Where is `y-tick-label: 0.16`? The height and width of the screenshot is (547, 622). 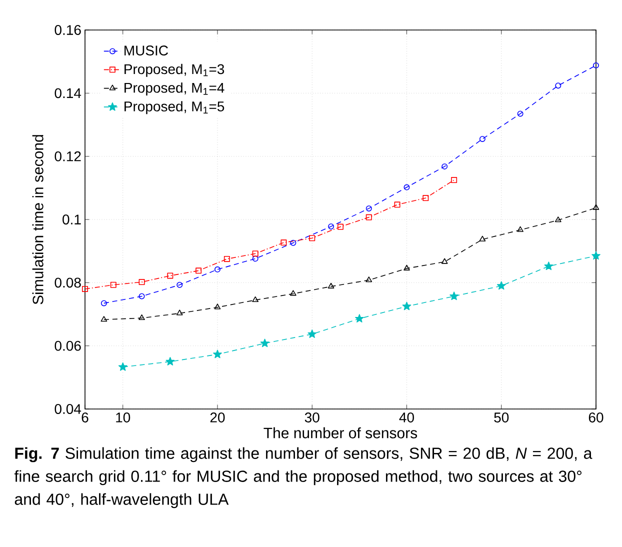
y-tick-label: 0.16 is located at coordinates (67, 30).